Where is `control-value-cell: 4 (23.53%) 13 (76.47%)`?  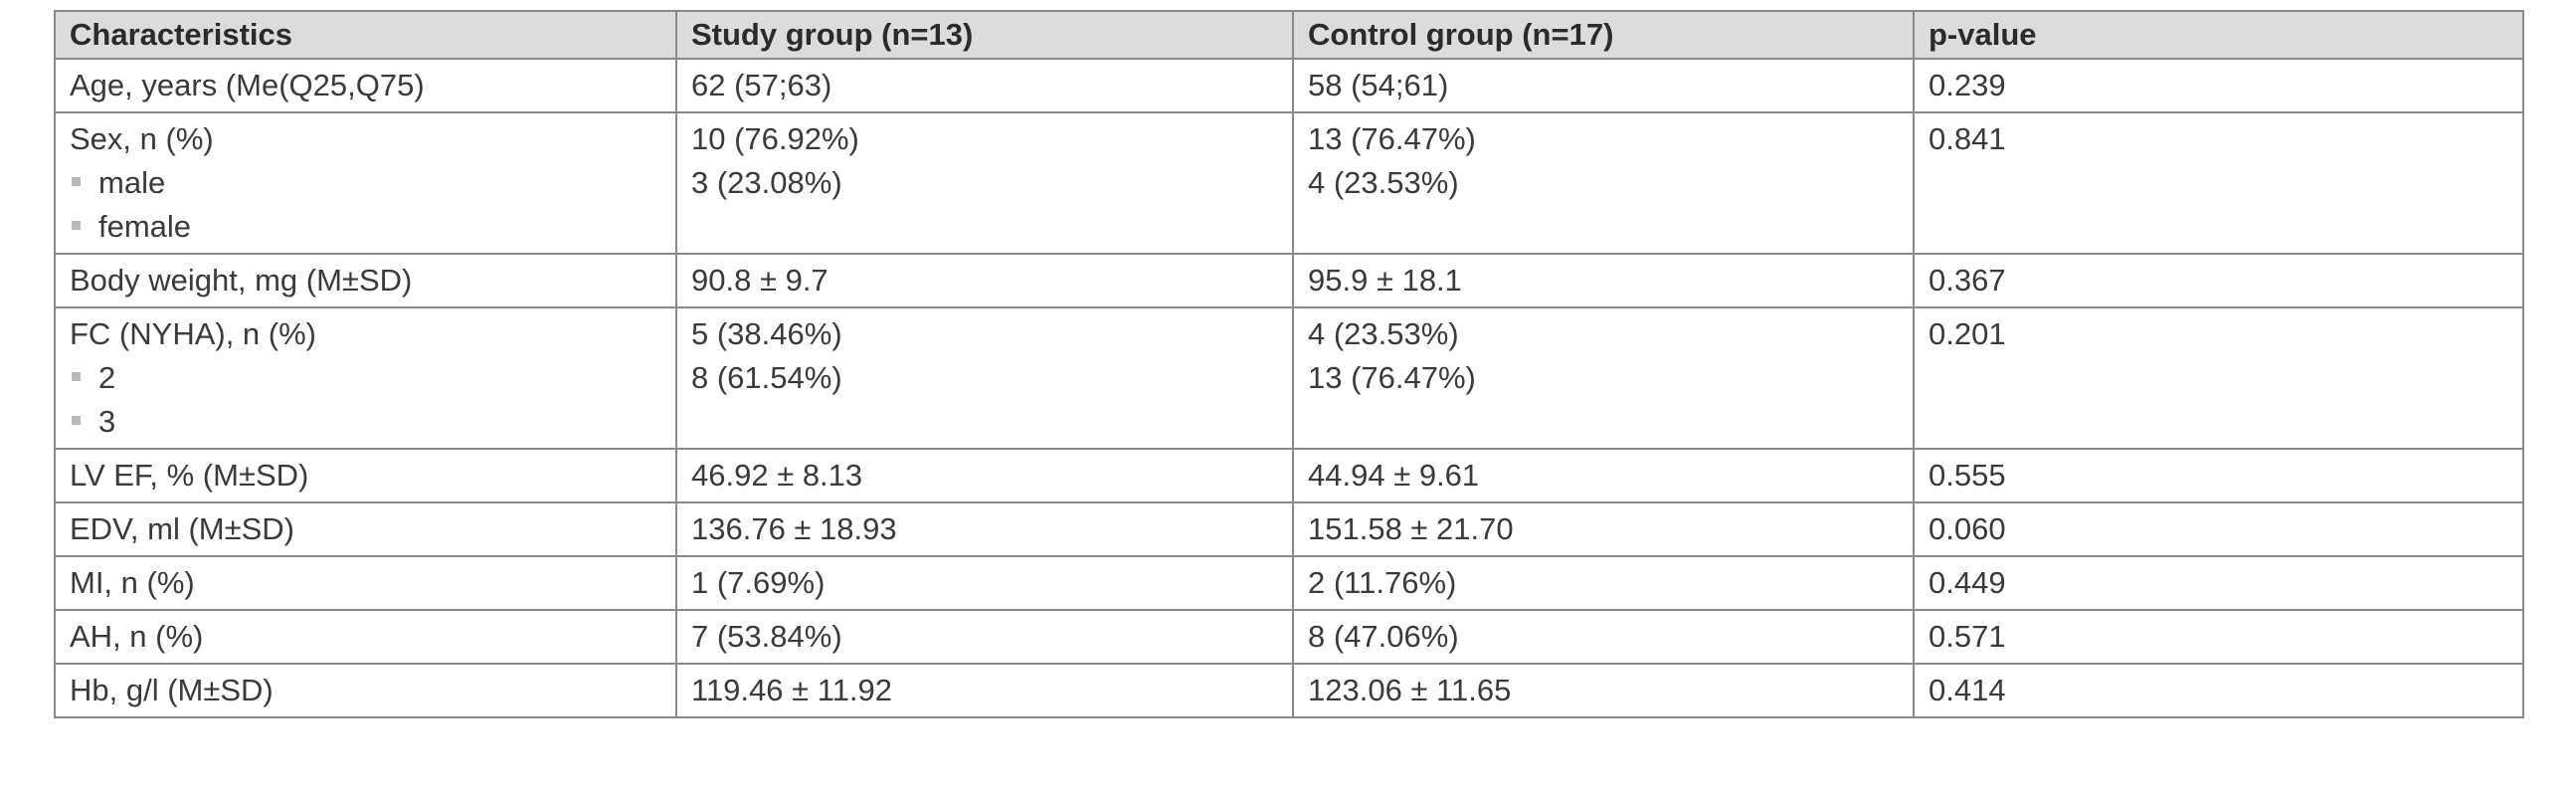 control-value-cell: 4 (23.53%) 13 (76.47%) is located at coordinates (1603, 378).